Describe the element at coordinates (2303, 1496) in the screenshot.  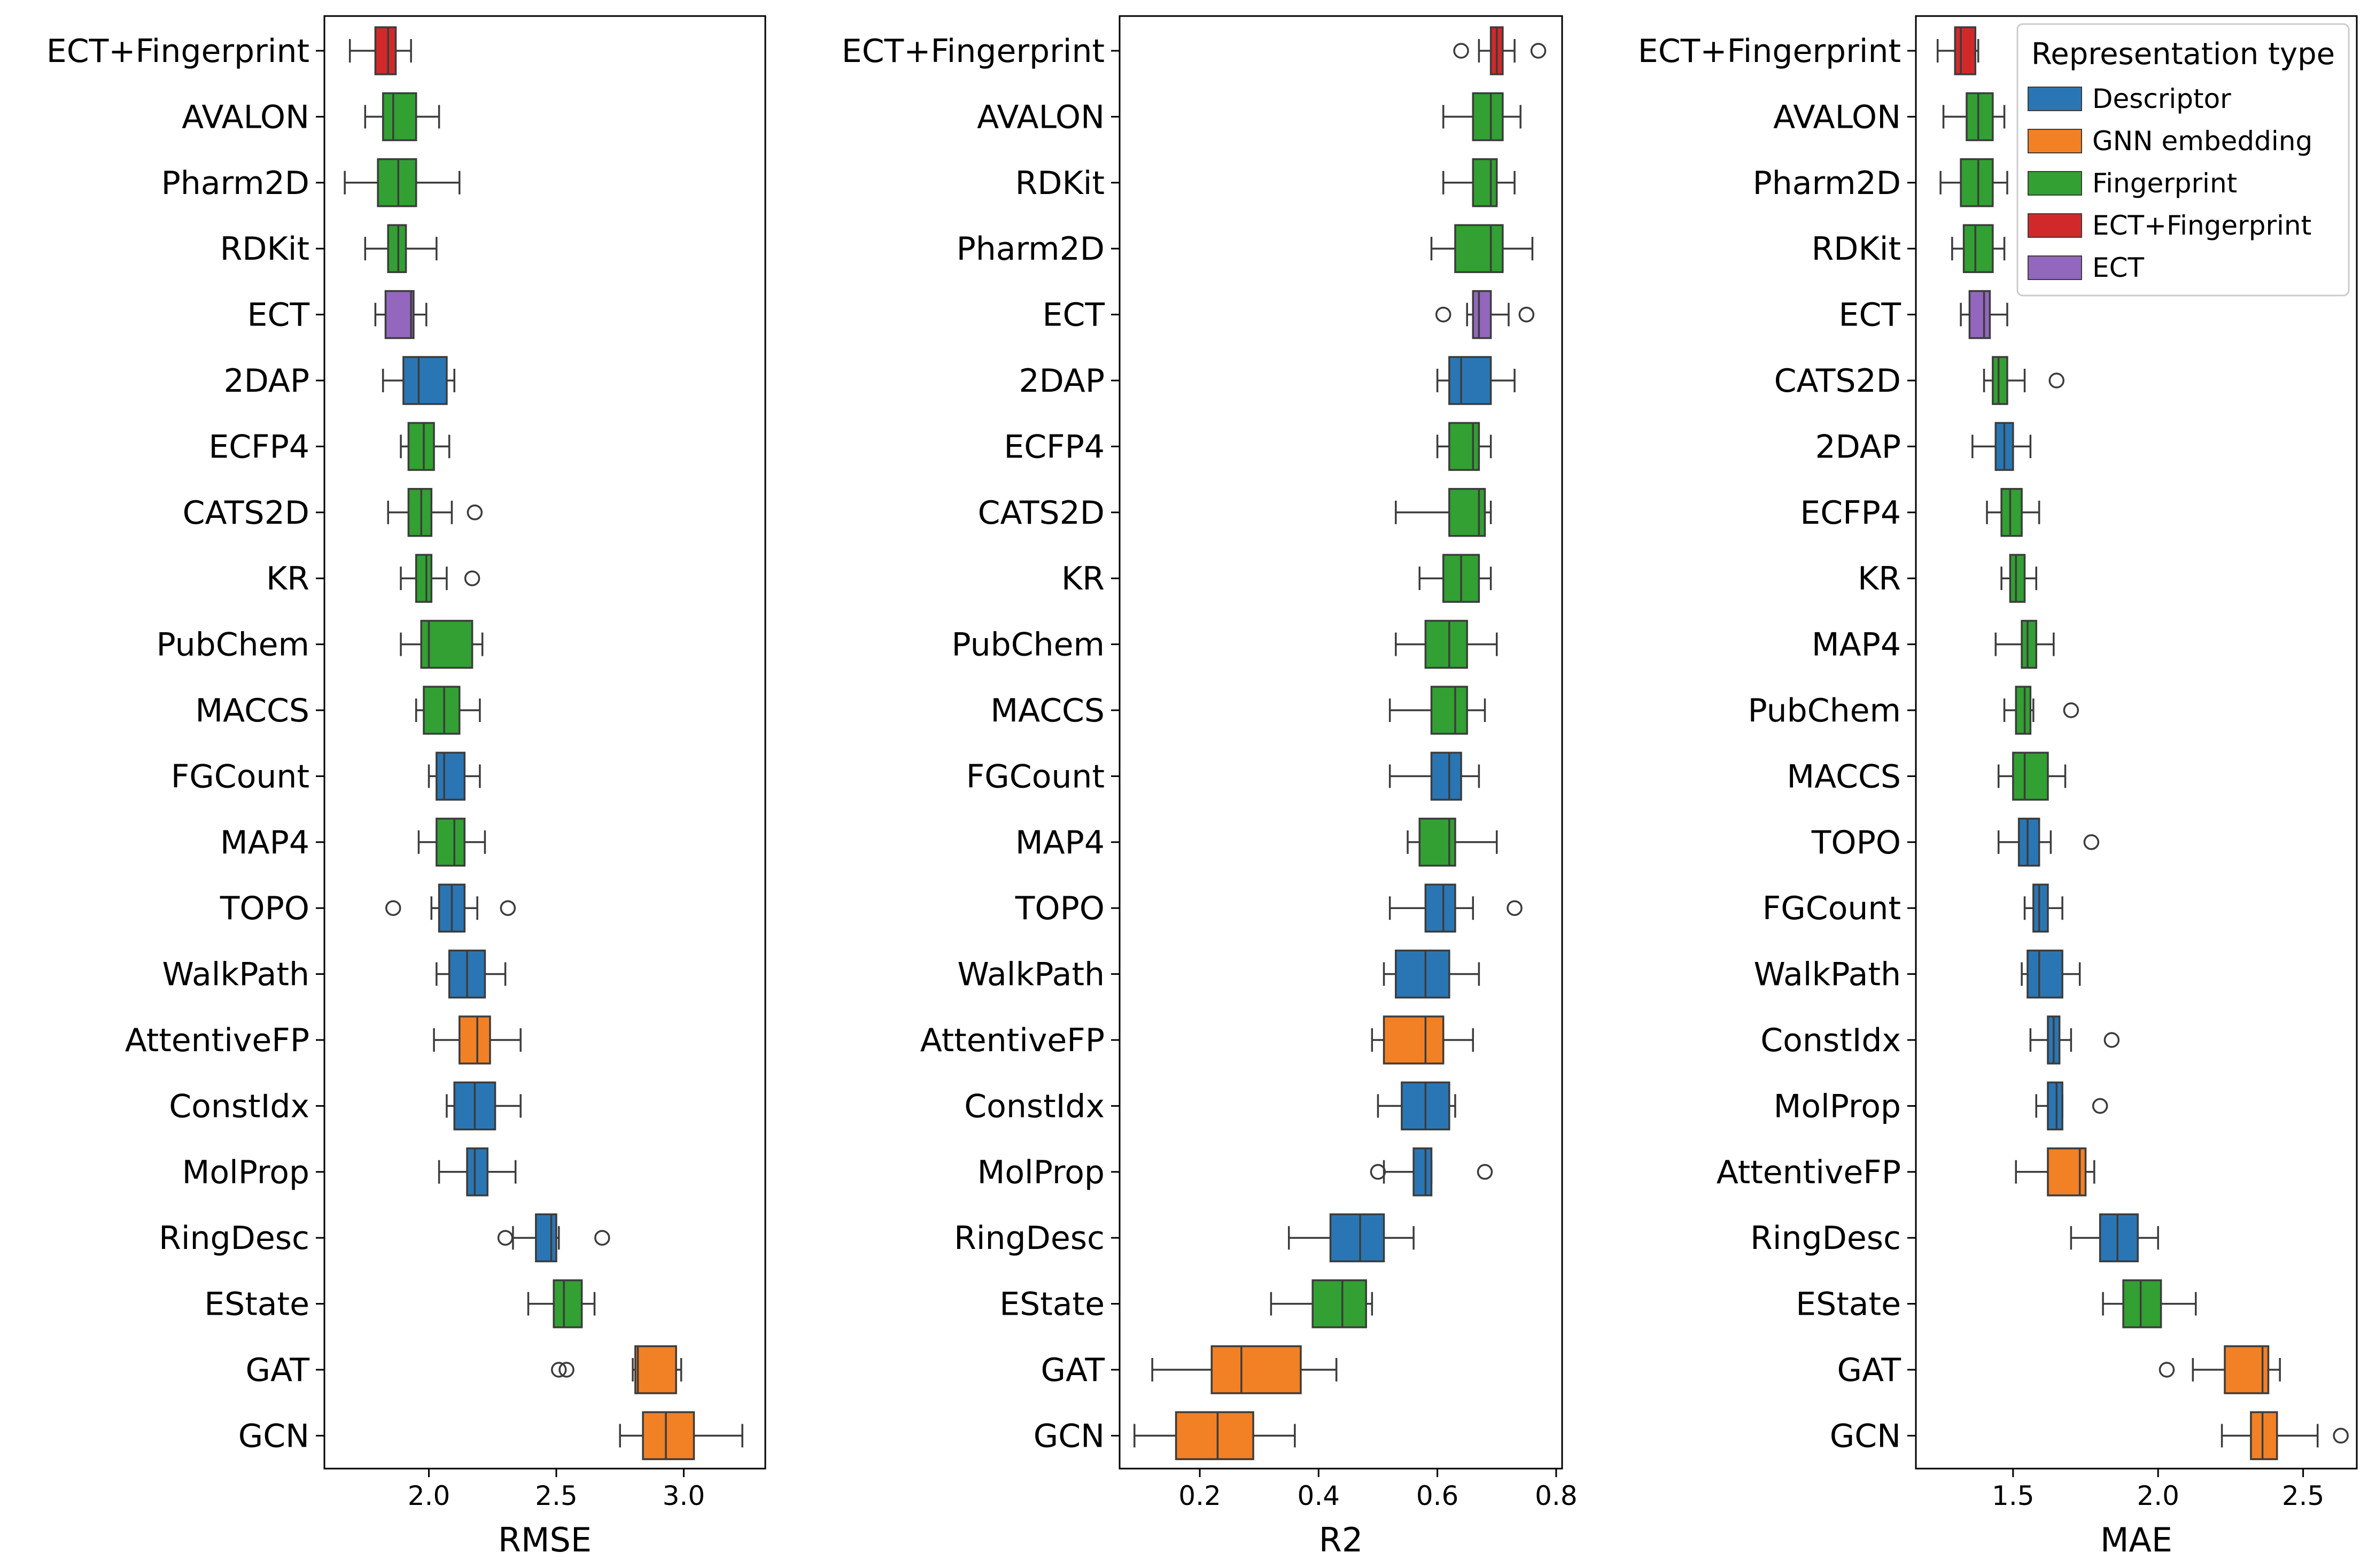
I see `x-tick-label: 2.5` at that location.